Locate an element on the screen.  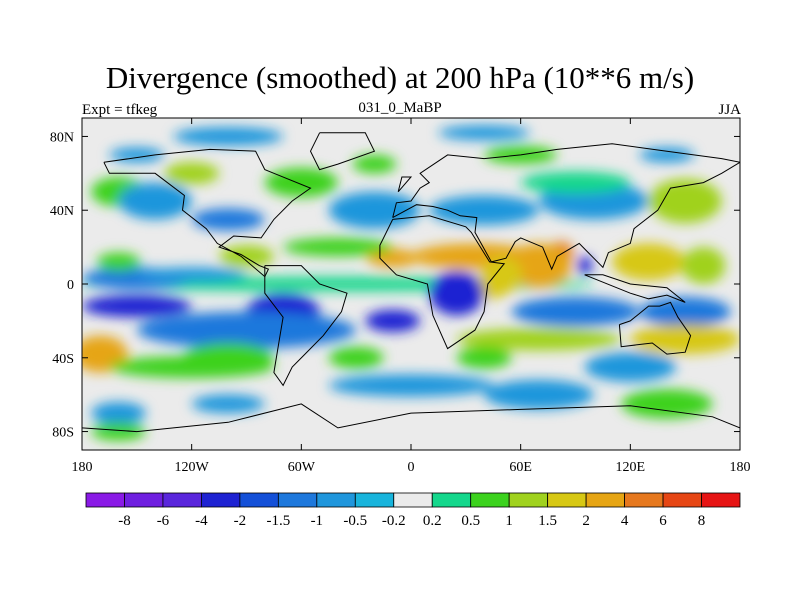
season-label: JJA is located at coordinates (729, 110).